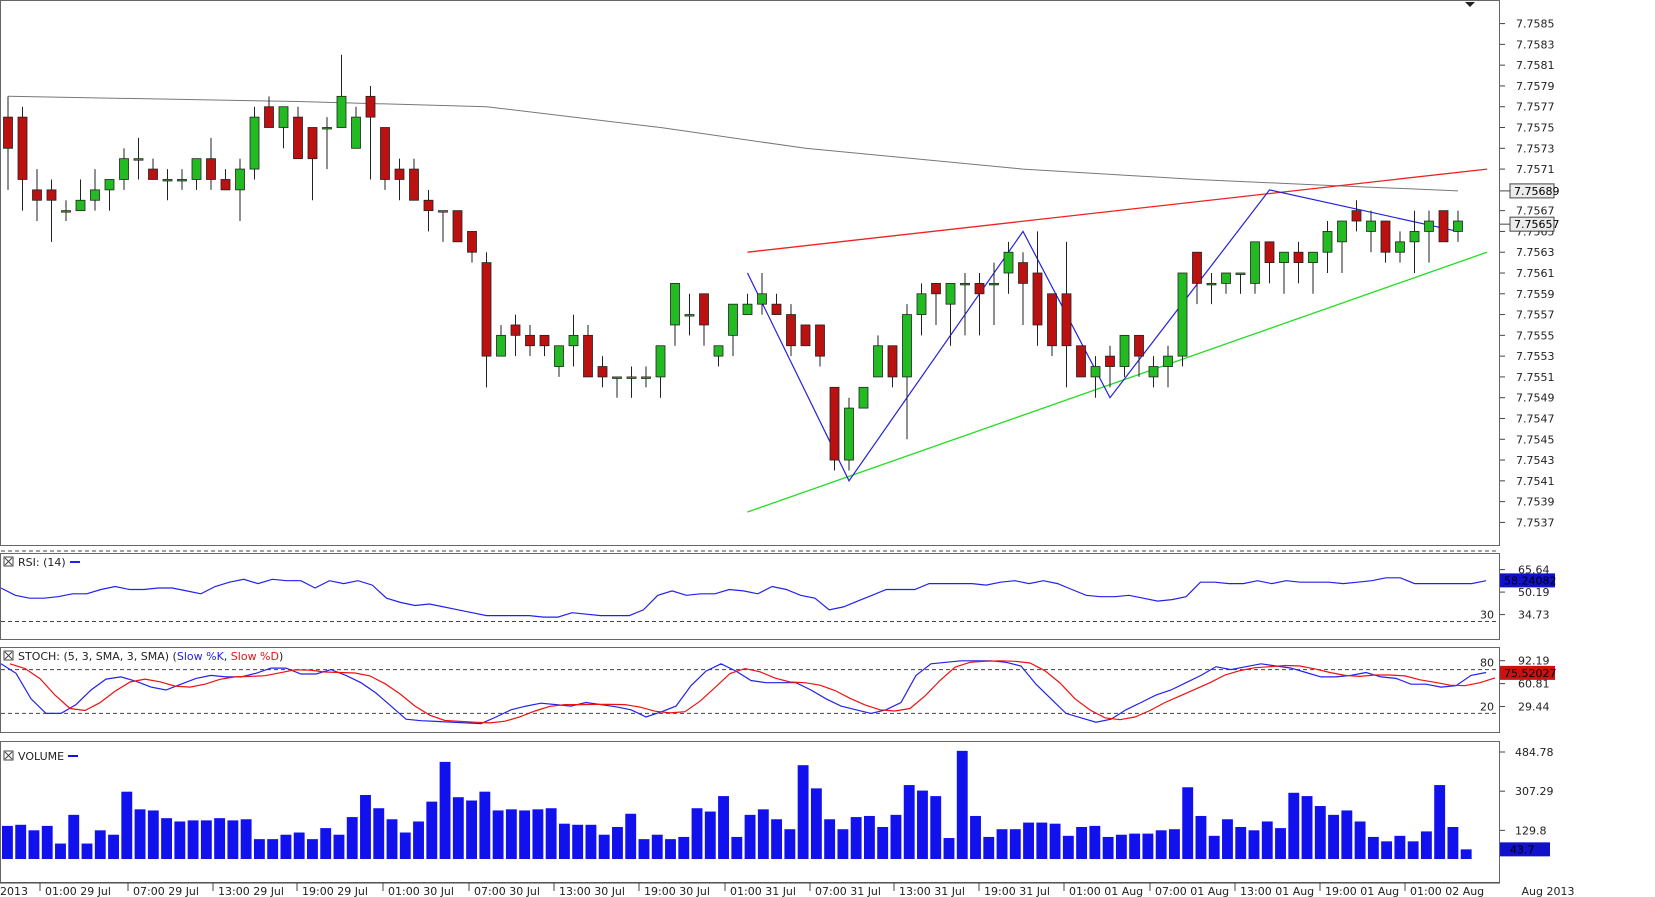  I want to click on moving-average-line, so click(733, 143).